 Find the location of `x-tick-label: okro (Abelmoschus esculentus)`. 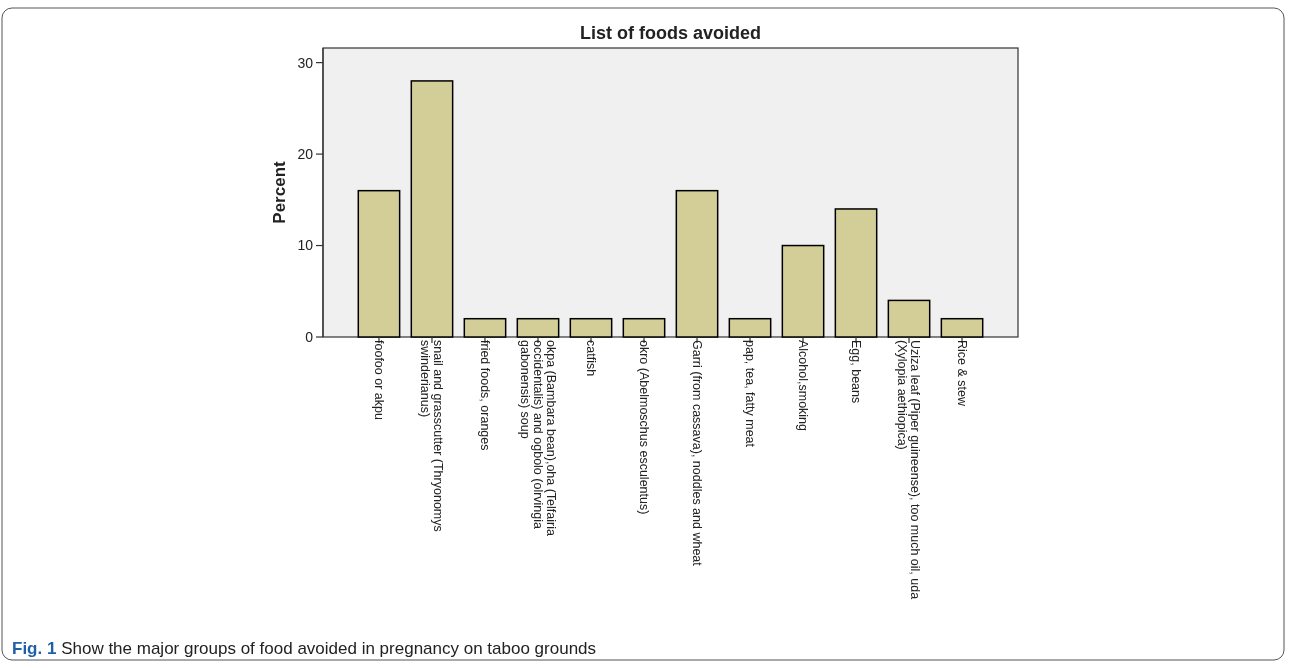

x-tick-label: okro (Abelmoschus esculentus) is located at coordinates (643, 427).